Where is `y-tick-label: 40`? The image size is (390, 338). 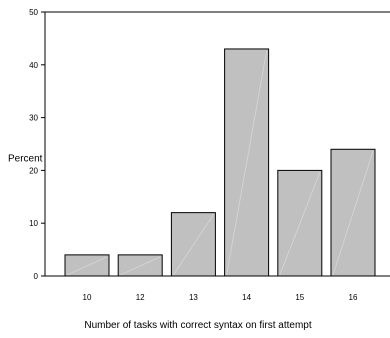 y-tick-label: 40 is located at coordinates (33, 65).